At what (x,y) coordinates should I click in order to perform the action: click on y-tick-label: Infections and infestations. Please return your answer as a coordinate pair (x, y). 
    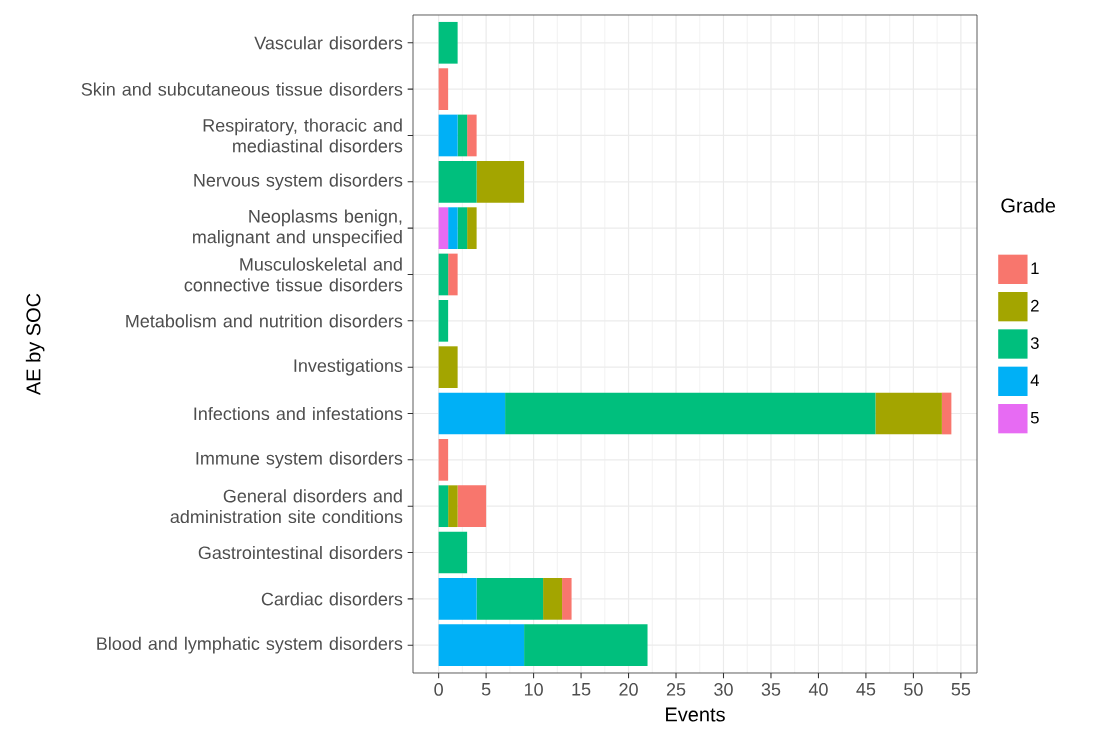
    Looking at the image, I should click on (298, 413).